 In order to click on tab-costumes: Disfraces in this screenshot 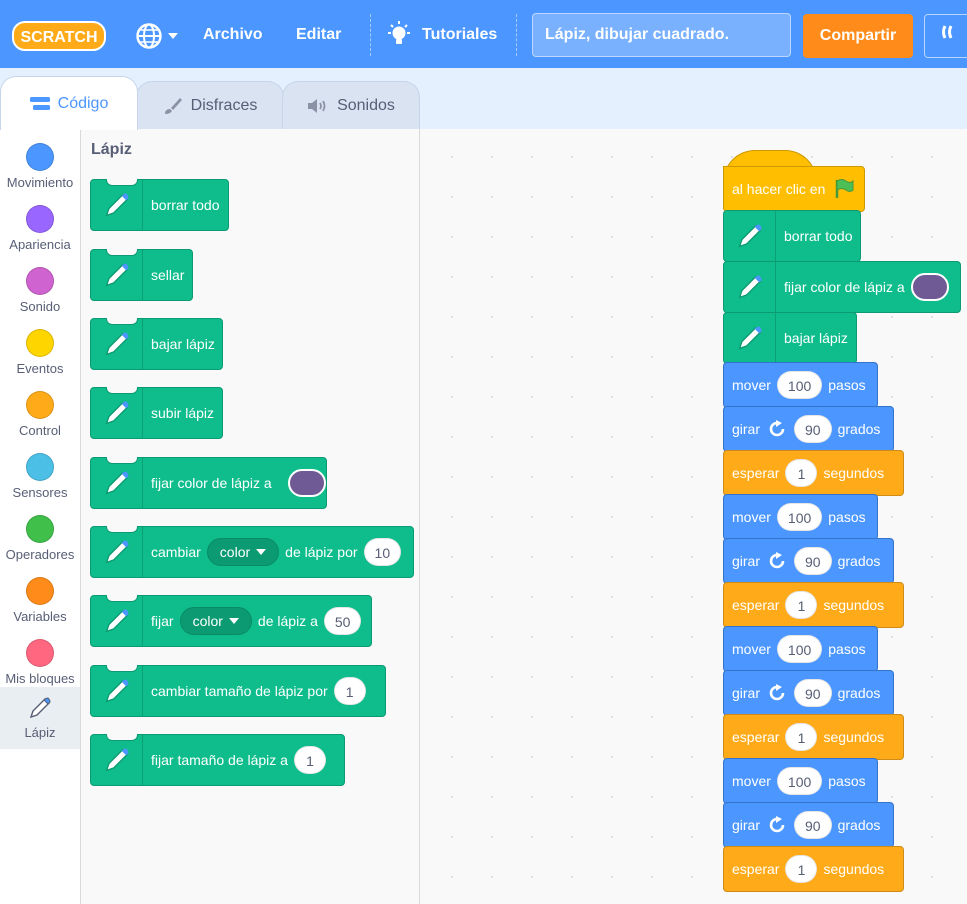, I will do `click(210, 105)`.